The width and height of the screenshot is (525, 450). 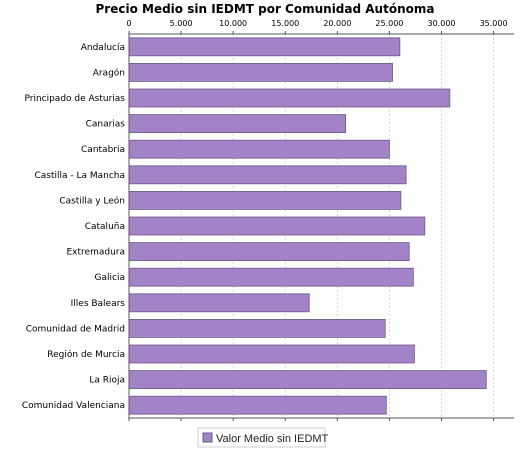 I want to click on category-label: Aragón, so click(x=109, y=72).